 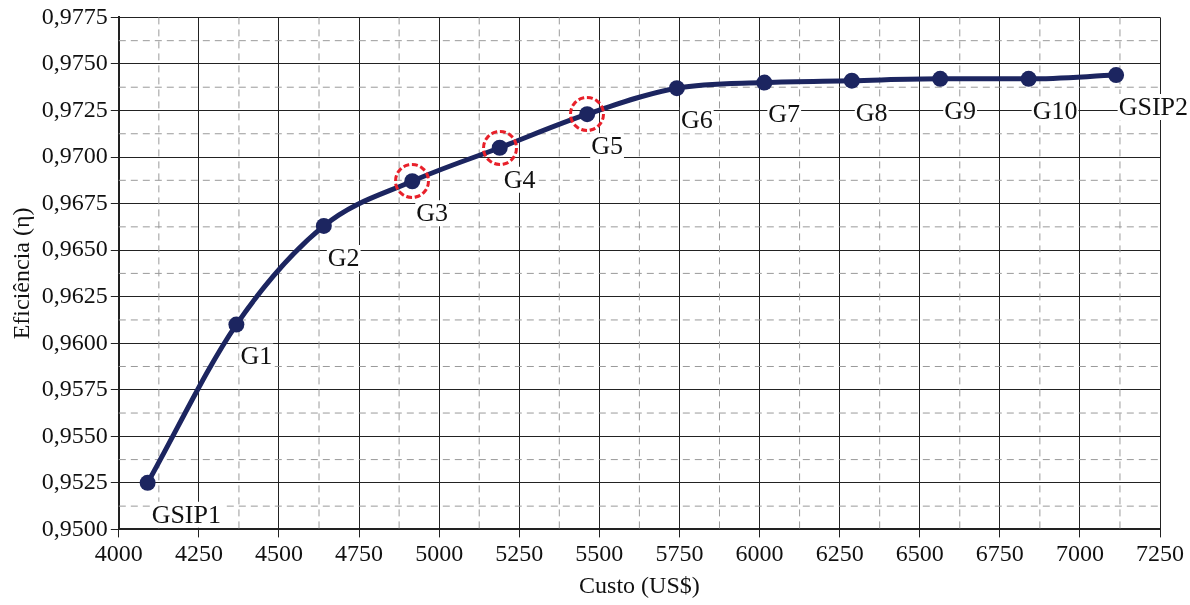 What do you see at coordinates (519, 179) in the screenshot?
I see `annotation: G4` at bounding box center [519, 179].